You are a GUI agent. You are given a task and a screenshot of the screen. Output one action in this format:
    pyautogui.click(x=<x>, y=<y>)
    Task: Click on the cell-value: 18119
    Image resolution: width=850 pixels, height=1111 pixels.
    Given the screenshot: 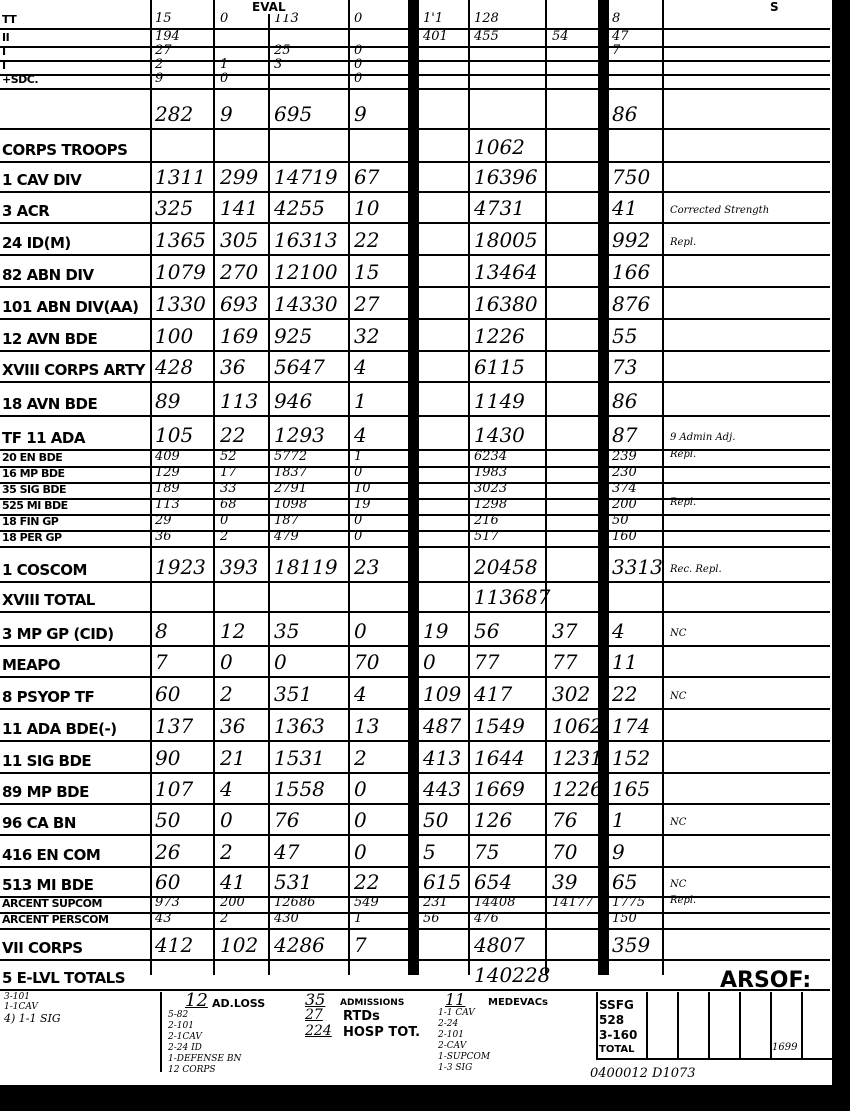 What is the action you would take?
    pyautogui.click(x=306, y=567)
    